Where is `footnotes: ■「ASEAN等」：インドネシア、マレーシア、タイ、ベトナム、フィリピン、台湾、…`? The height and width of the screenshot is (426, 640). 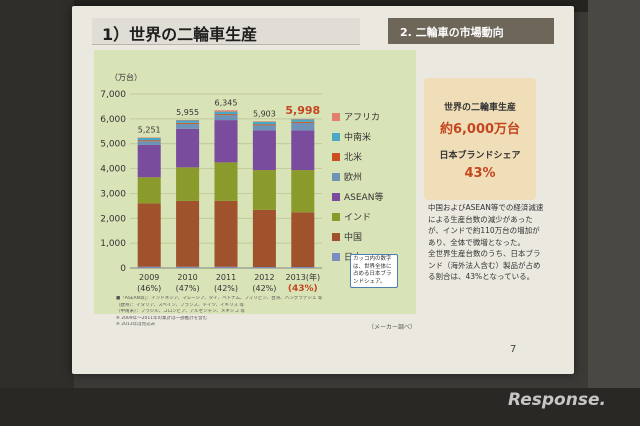
footnotes: ■「ASEAN等」：インドネシア、マレーシア、タイ、ベトナム、フィリピン、台湾、… is located at coordinates (236, 312).